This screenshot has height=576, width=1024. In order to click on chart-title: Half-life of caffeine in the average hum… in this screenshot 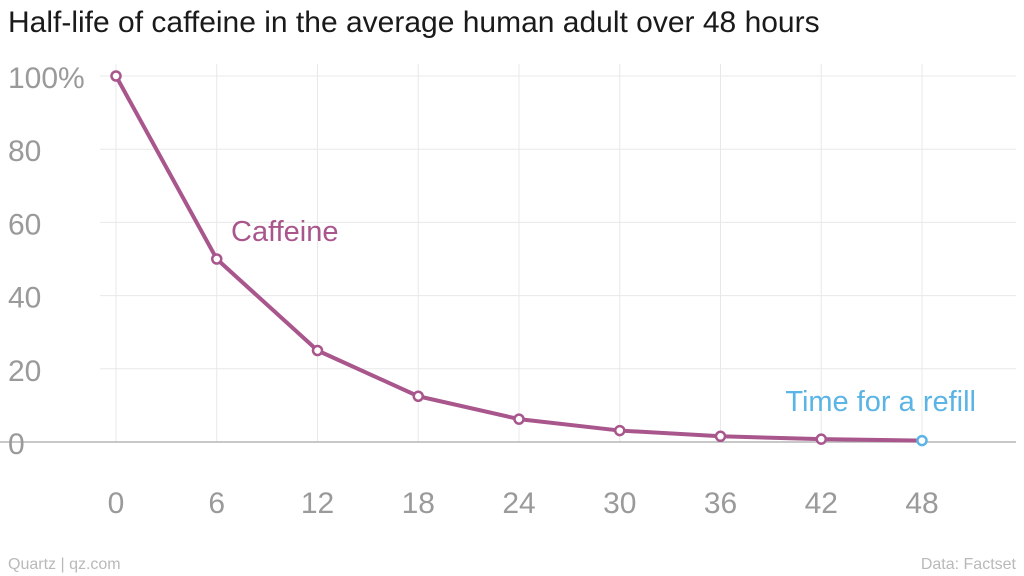, I will do `click(414, 22)`.